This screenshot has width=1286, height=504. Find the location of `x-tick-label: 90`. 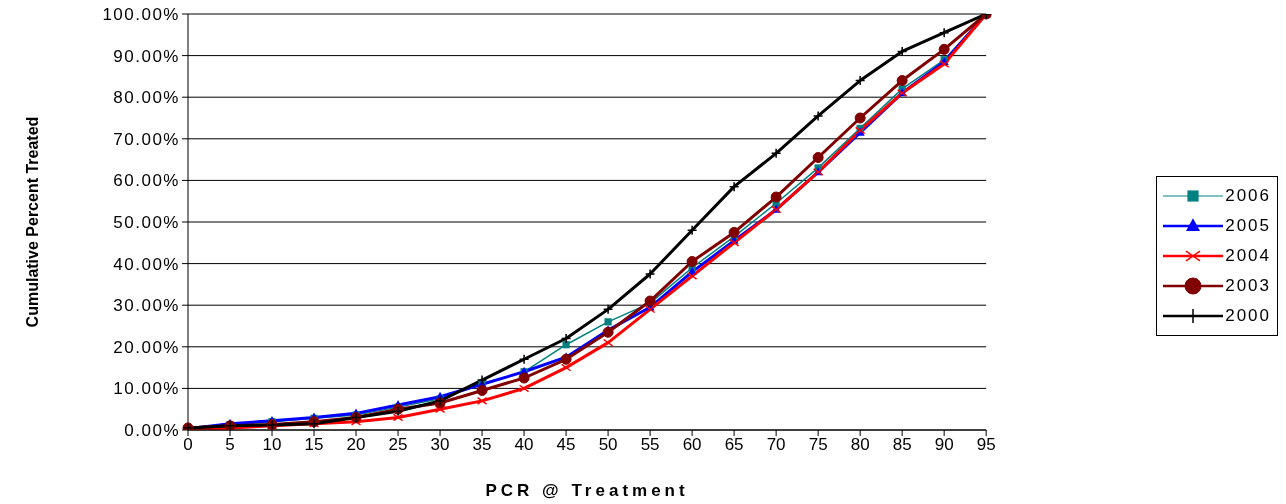

x-tick-label: 90 is located at coordinates (944, 445).